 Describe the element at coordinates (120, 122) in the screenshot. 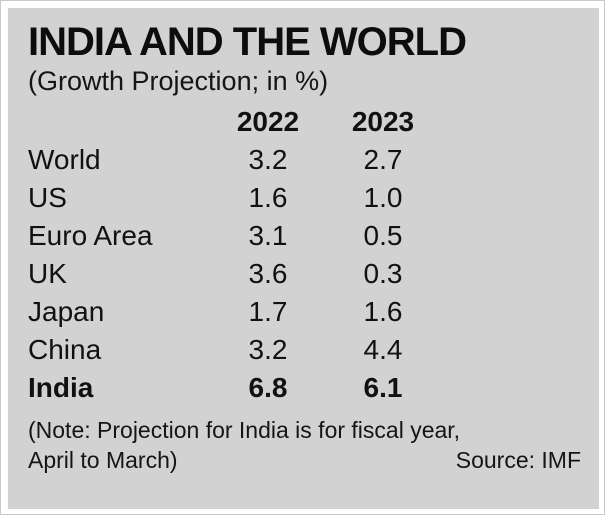

I see `header-empty-cell` at that location.